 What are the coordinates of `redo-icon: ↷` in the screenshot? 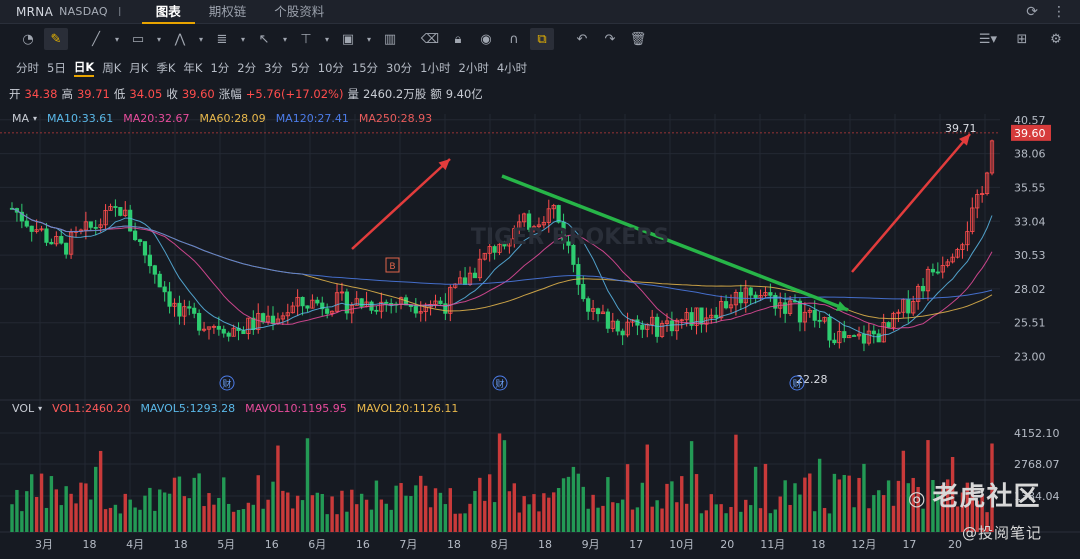 It's located at (610, 39).